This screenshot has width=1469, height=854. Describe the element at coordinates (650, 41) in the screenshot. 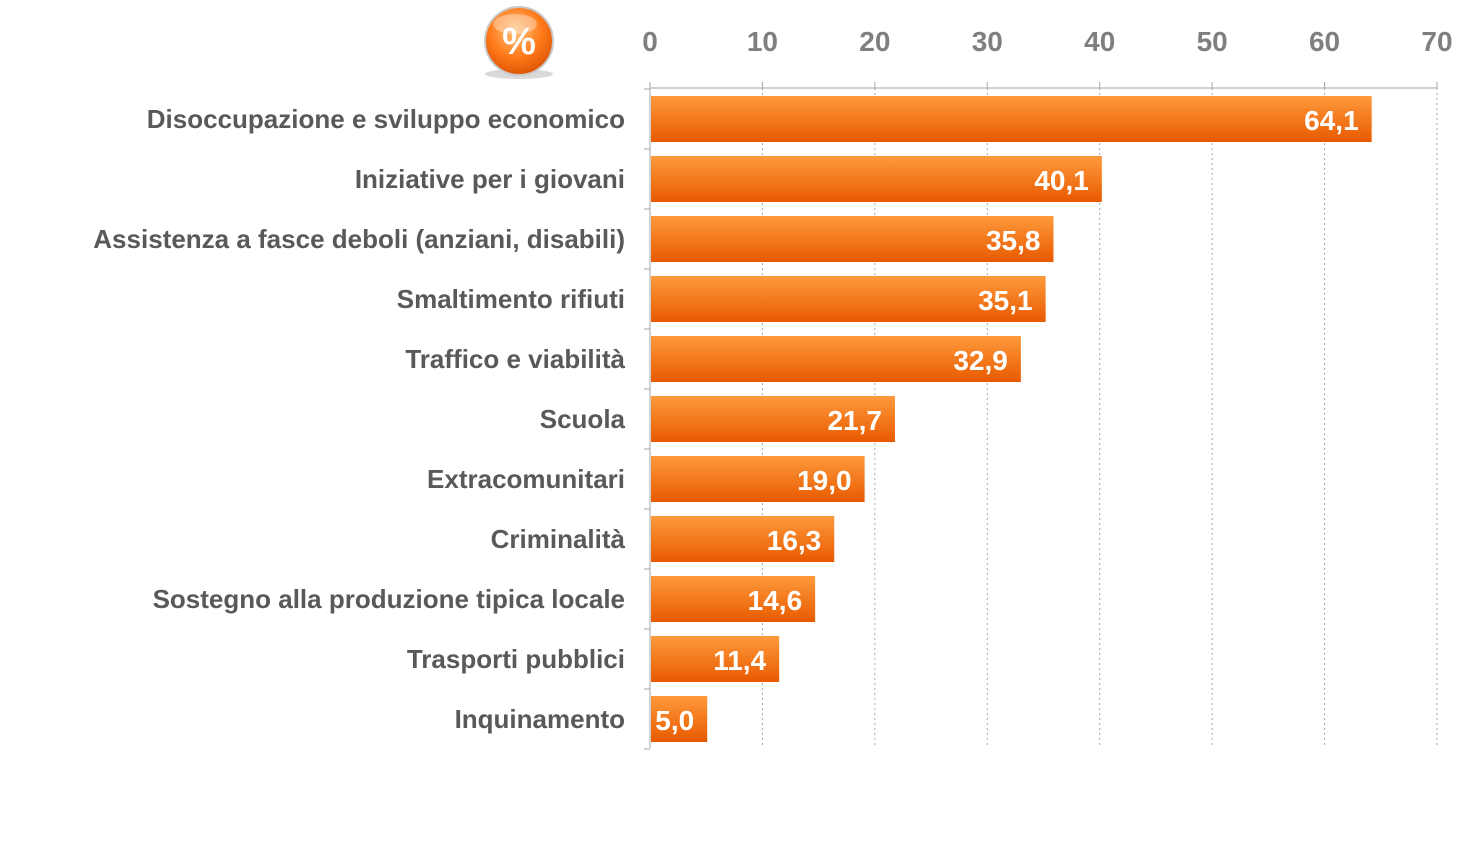

I see `tick-label: 0` at that location.